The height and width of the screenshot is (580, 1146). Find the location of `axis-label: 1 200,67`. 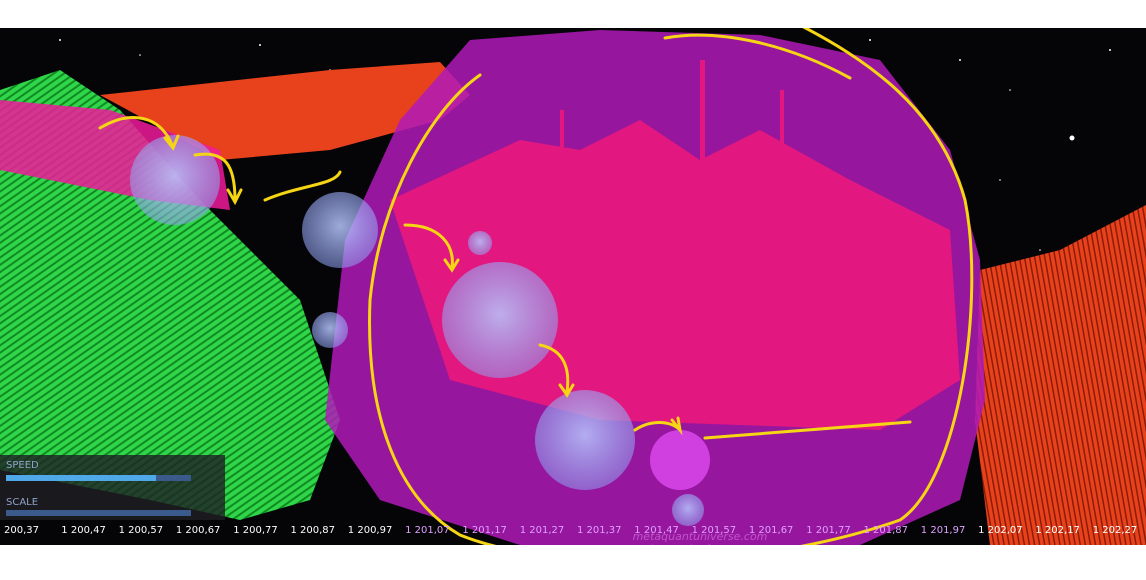

axis-label: 1 200,67 is located at coordinates (198, 530).